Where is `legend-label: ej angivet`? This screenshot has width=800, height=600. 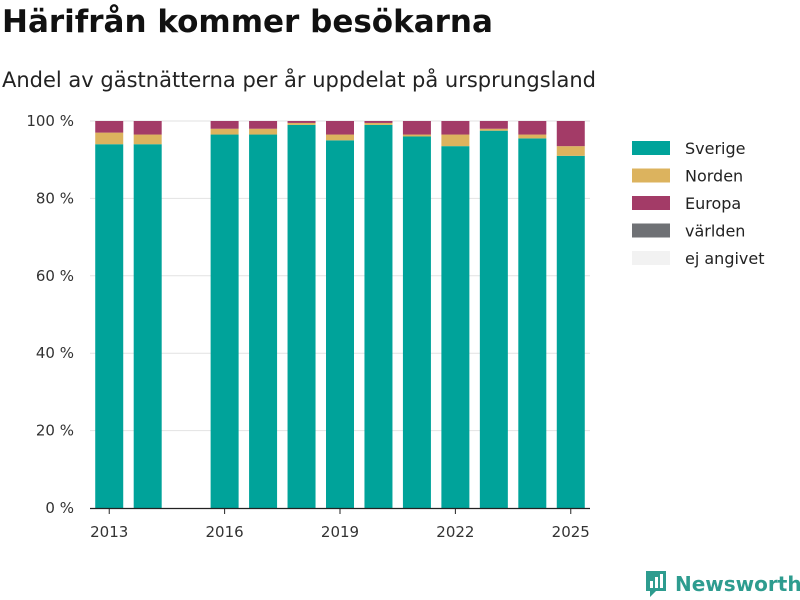 legend-label: ej angivet is located at coordinates (725, 258).